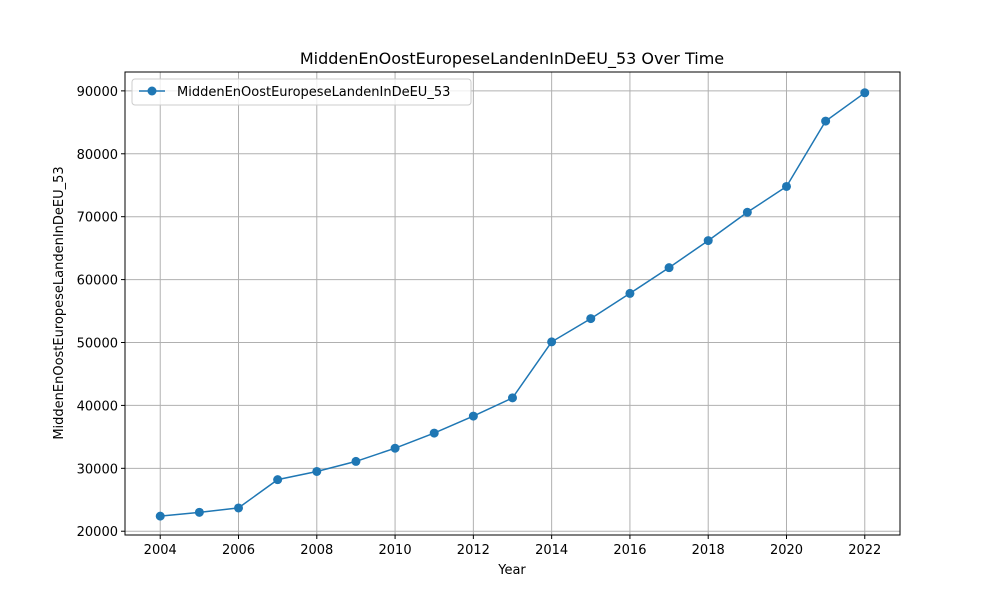 This screenshot has height=600, width=1000. I want to click on x-tick-label: 2010, so click(395, 550).